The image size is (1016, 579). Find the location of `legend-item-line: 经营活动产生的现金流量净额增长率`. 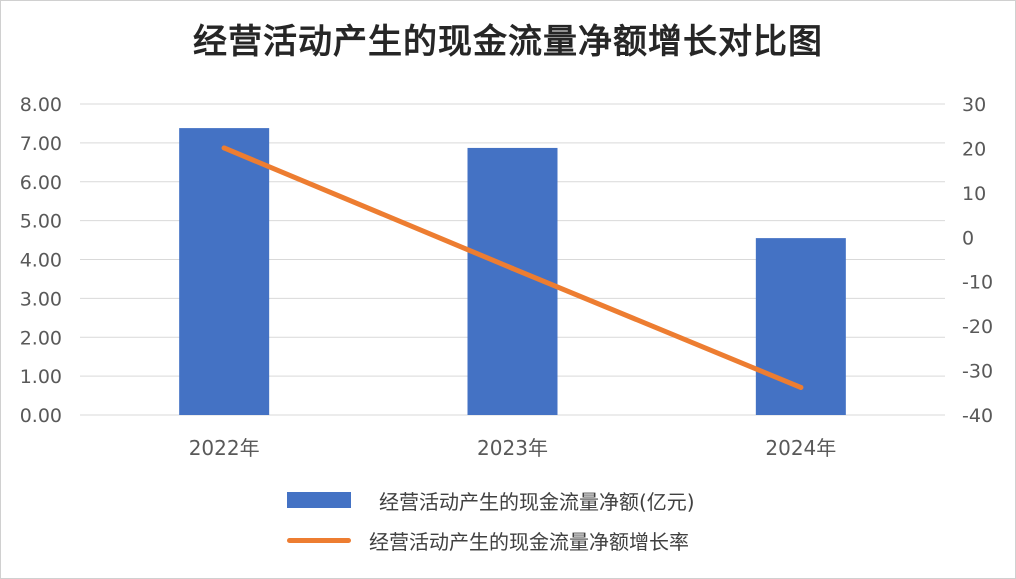

legend-item-line: 经营活动产生的现金流量净额增长率 is located at coordinates (488, 540).